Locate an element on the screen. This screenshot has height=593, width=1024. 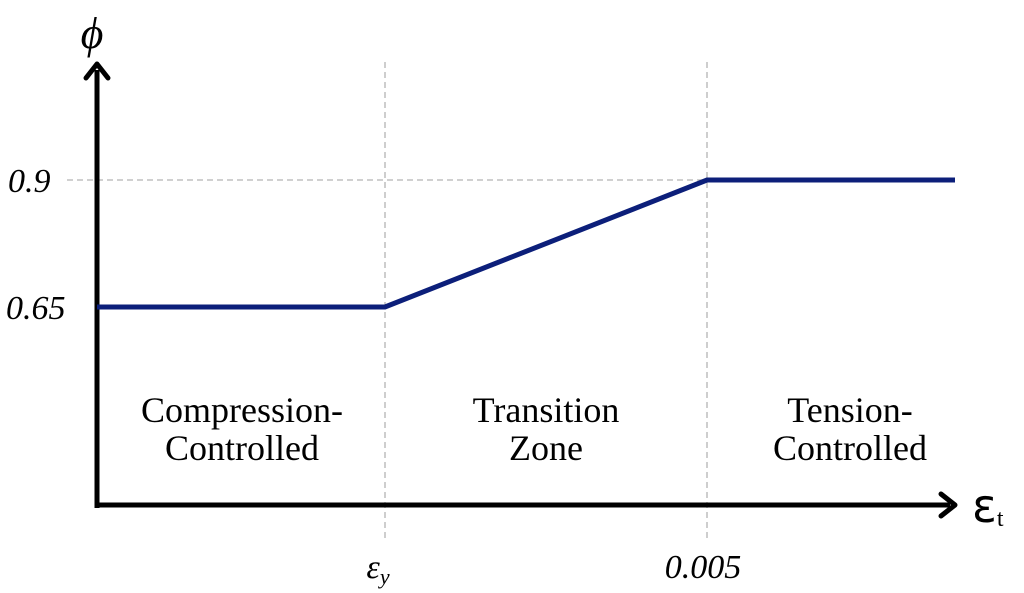
region-label-compression-2: Controlled is located at coordinates (242, 448).